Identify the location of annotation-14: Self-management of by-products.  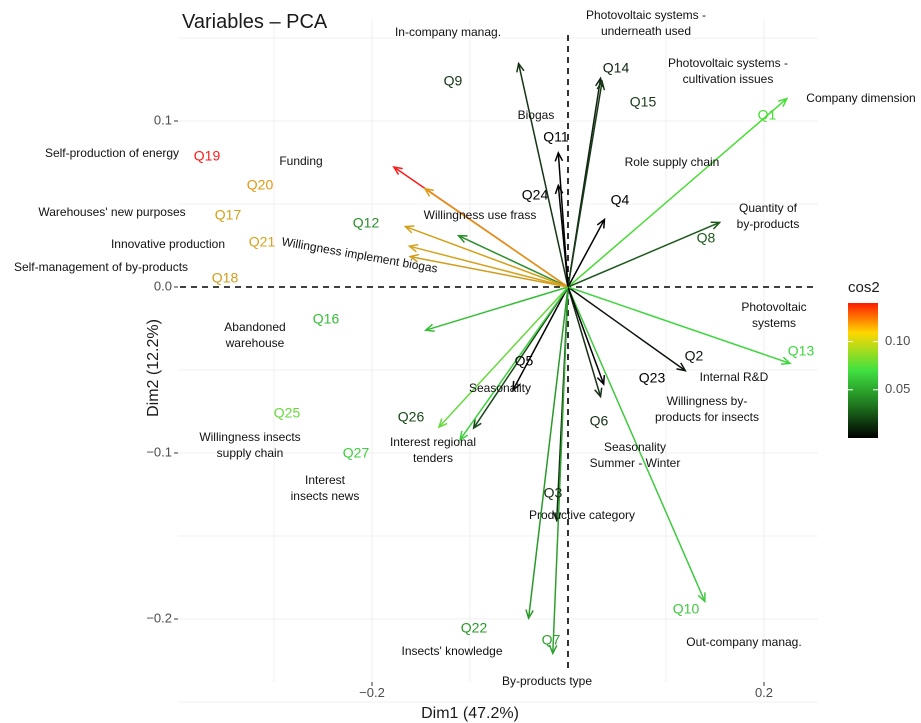
(101, 267).